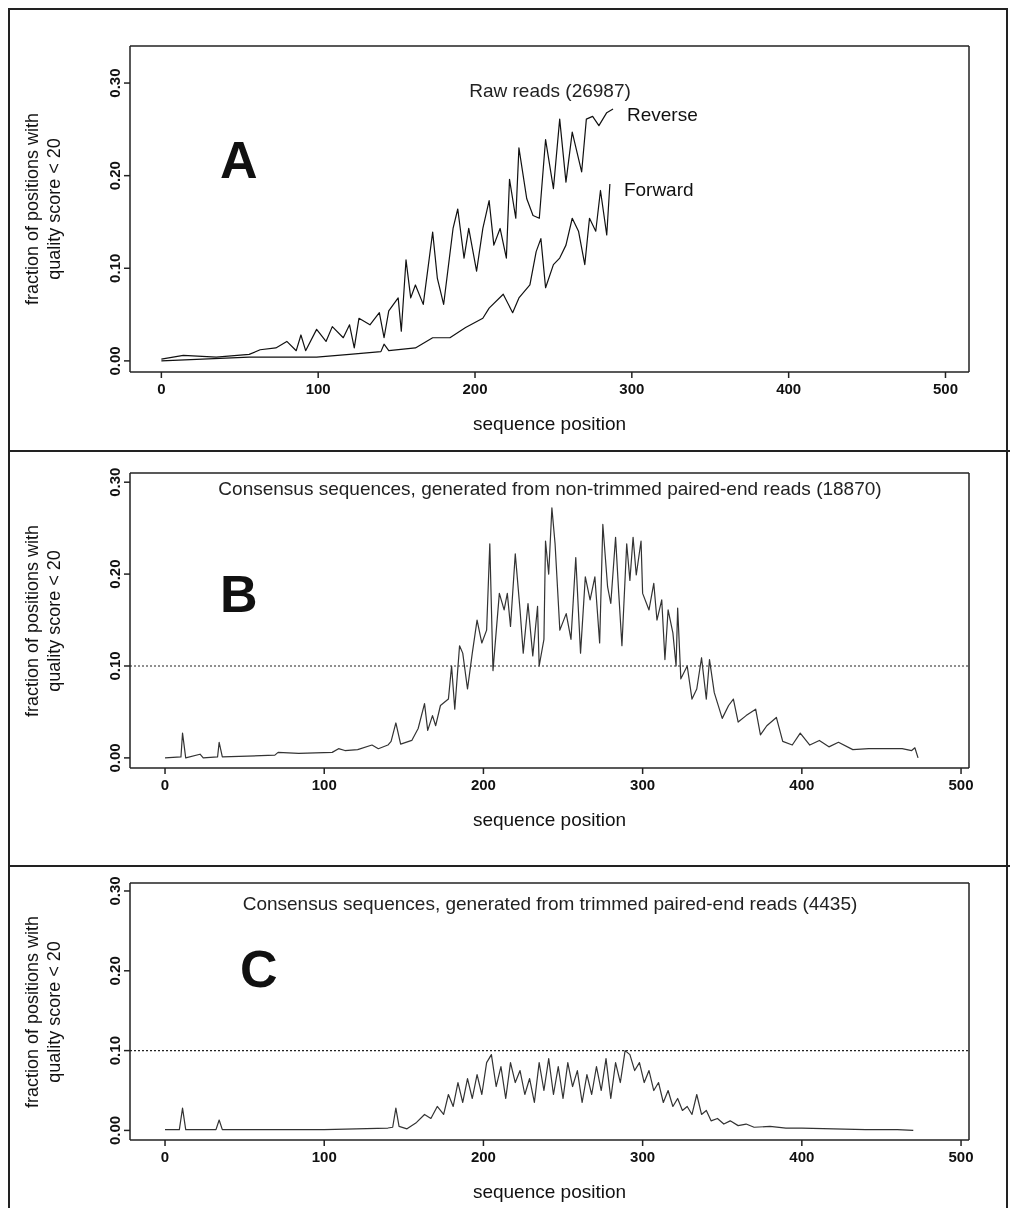 Image resolution: width=1011 pixels, height=1208 pixels. I want to click on annotation: A, so click(239, 160).